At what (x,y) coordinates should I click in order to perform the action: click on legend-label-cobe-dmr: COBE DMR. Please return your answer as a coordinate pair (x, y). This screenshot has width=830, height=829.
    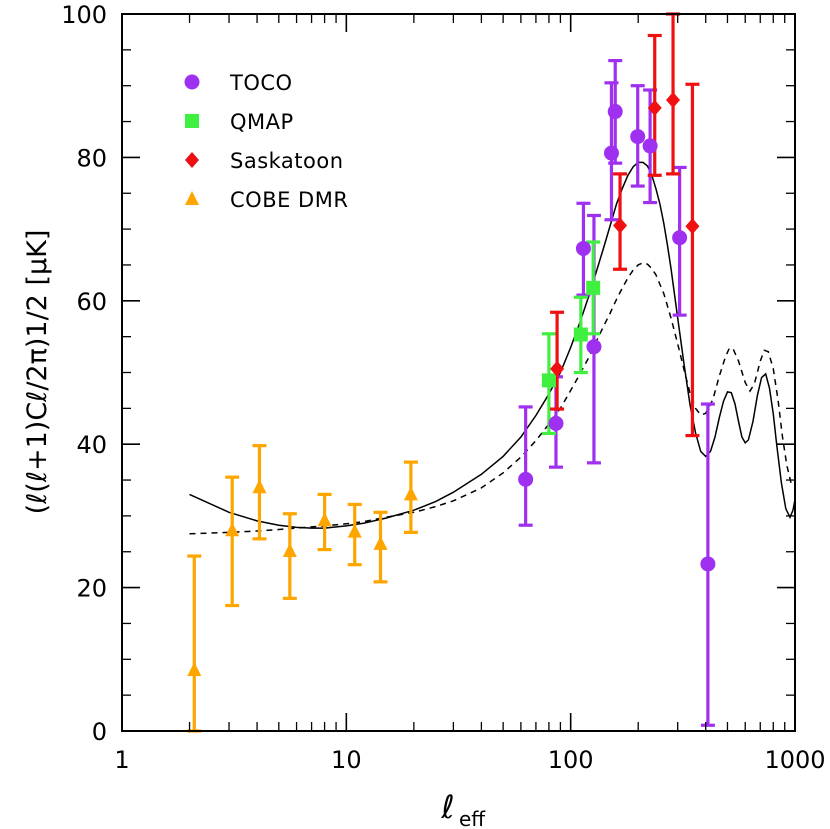
    Looking at the image, I should click on (289, 200).